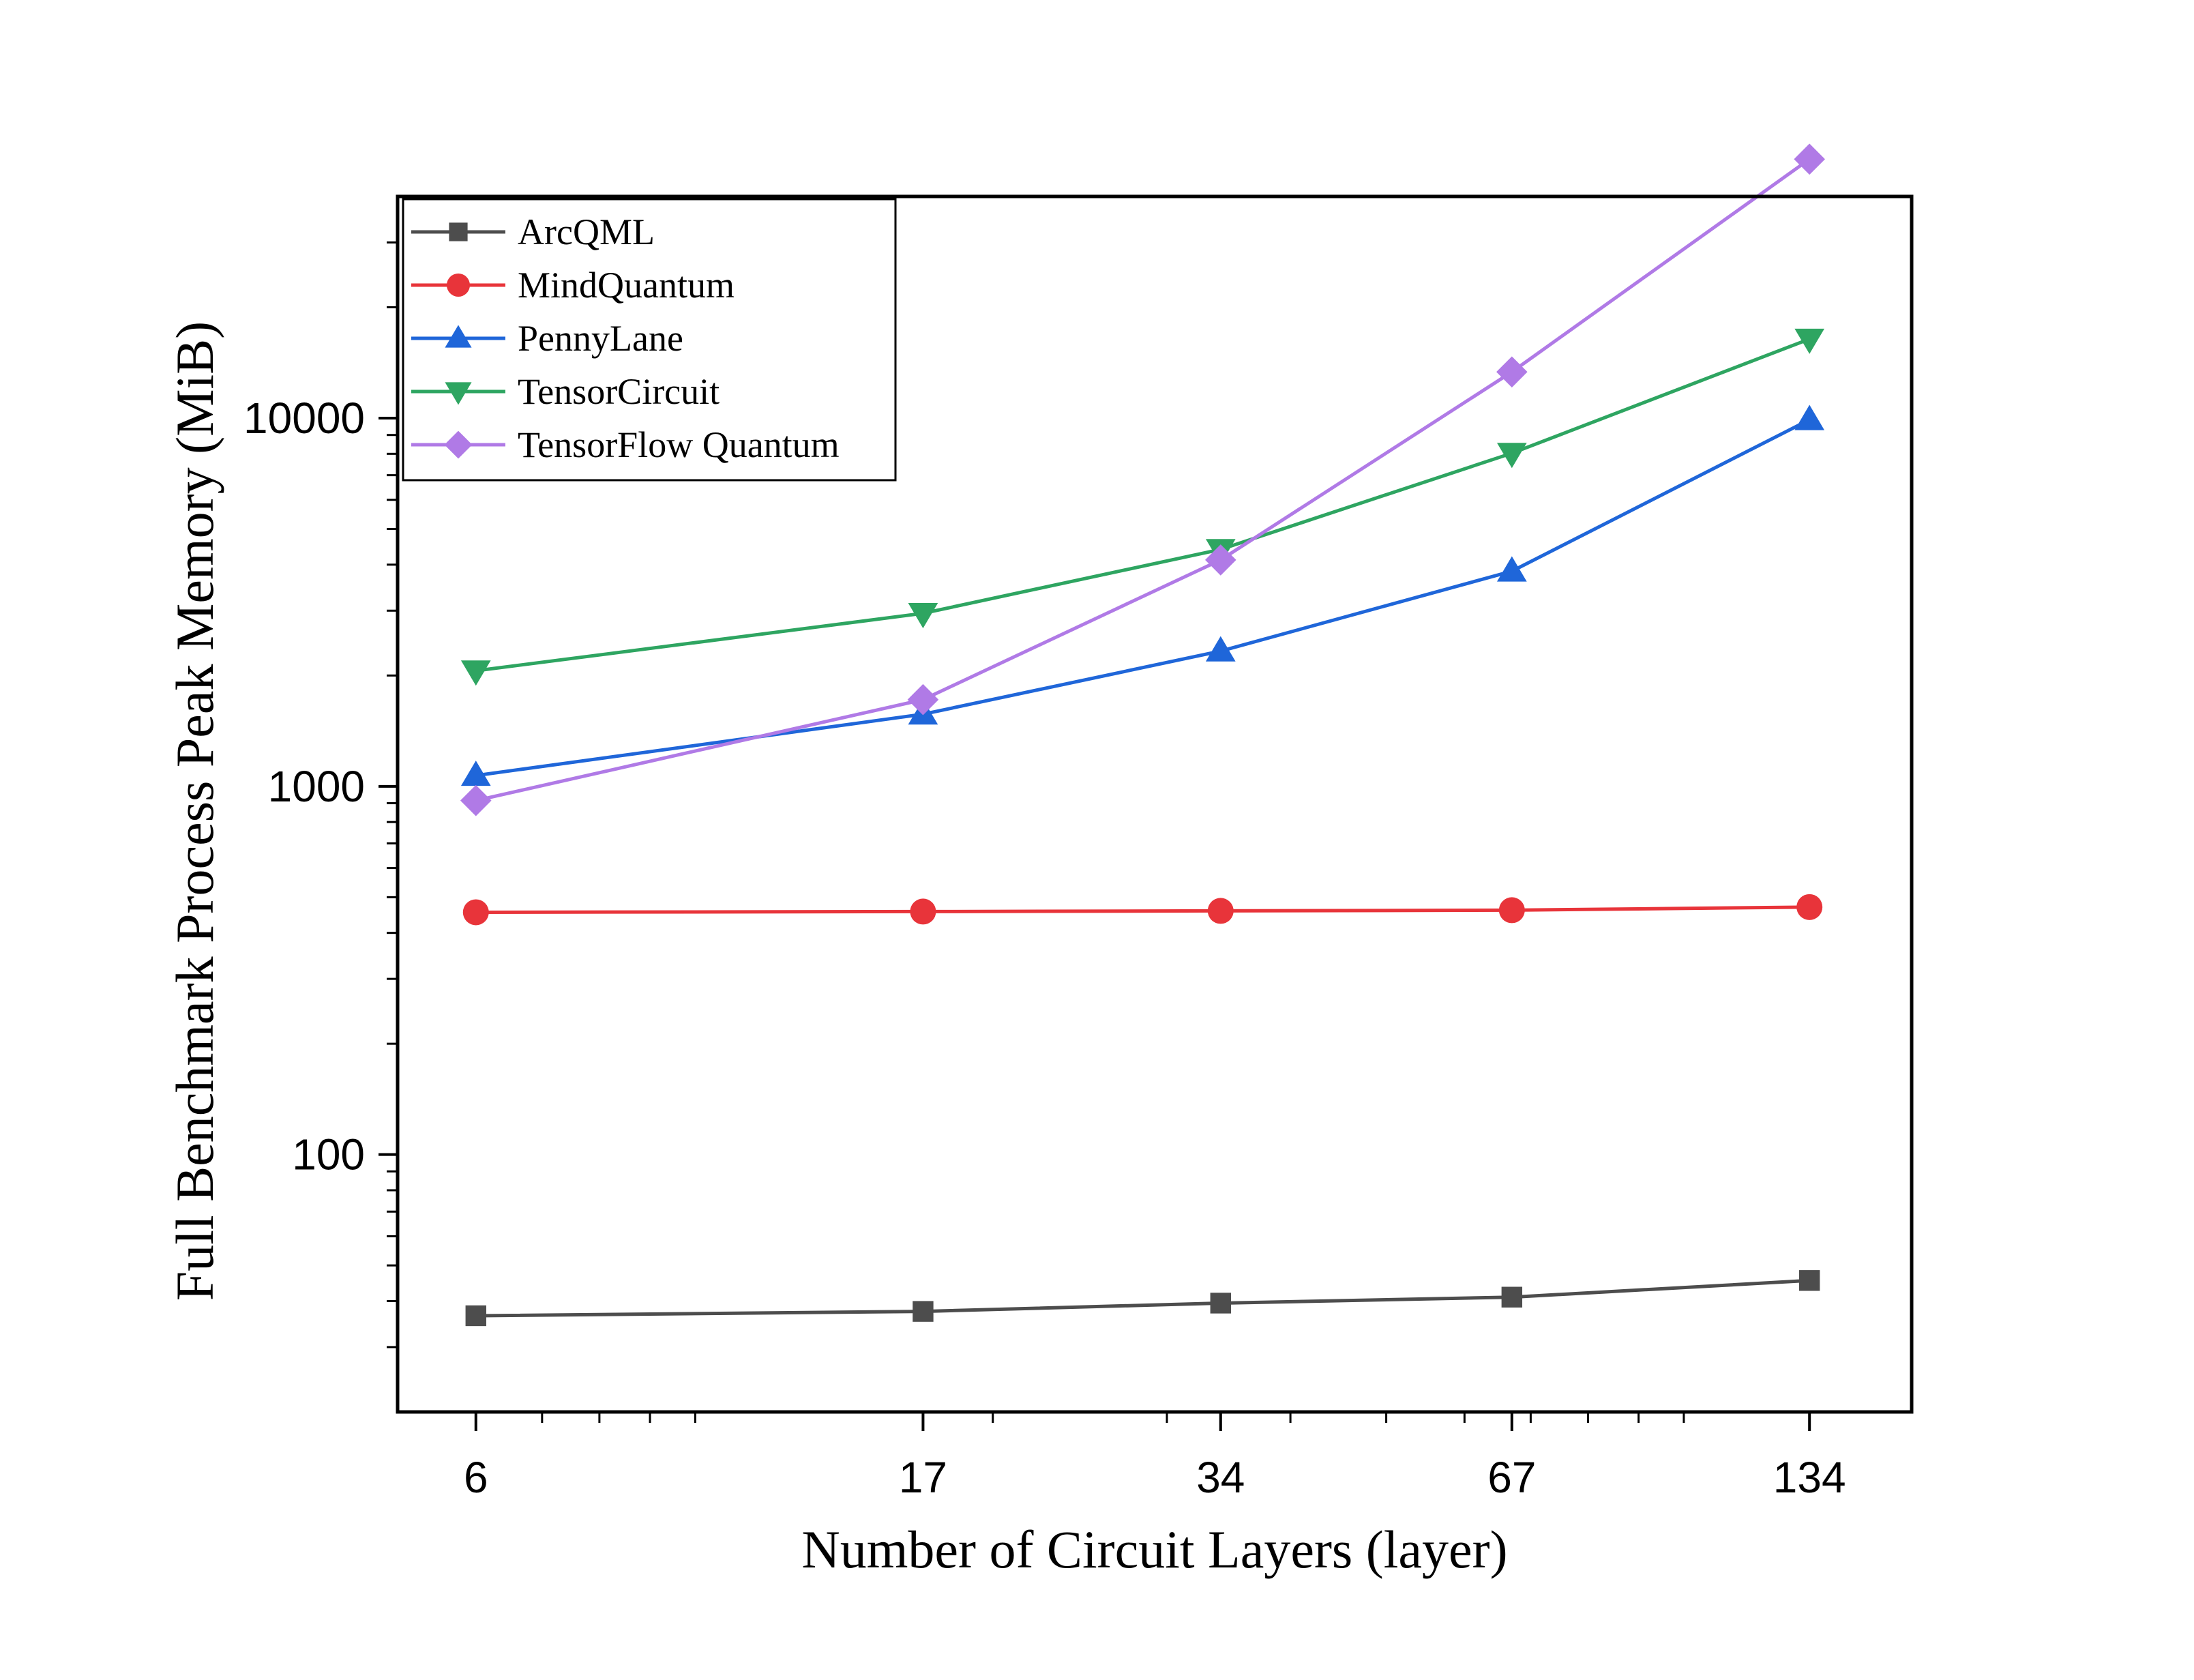 Image resolution: width=2194 pixels, height=1680 pixels. I want to click on y-axis-title: Full Benchmark Process Peak Memory (MiB), so click(194, 811).